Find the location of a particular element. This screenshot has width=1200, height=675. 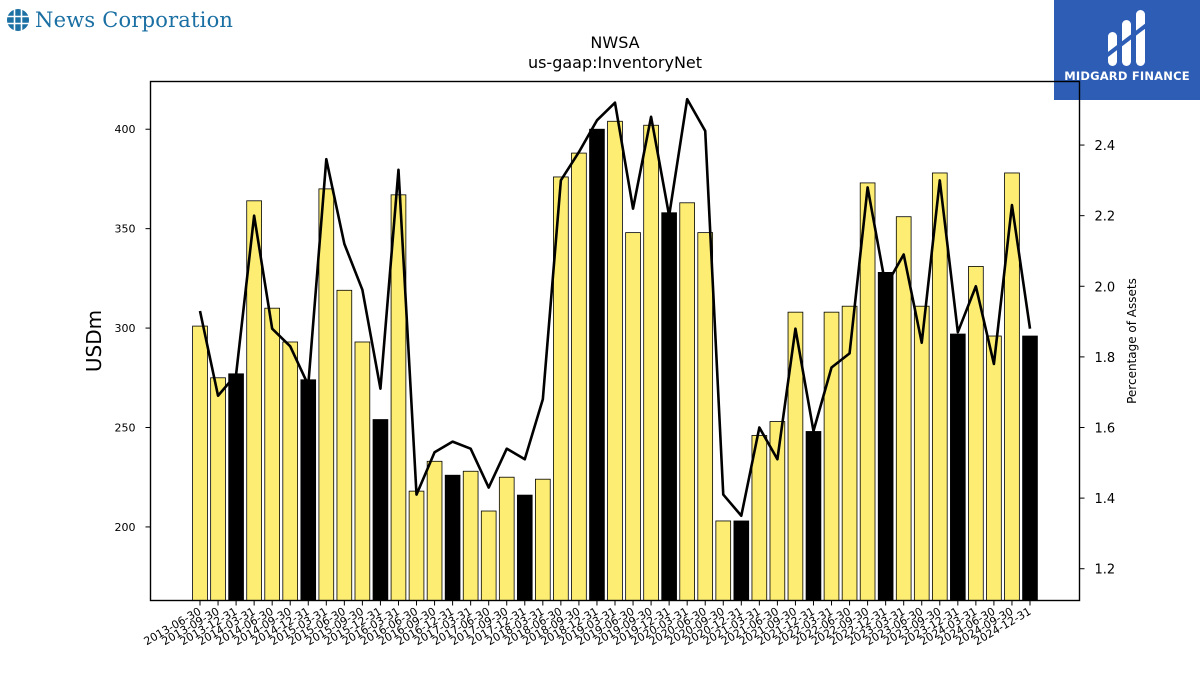

y2-tick-label: 1.6 is located at coordinates (1105, 429).